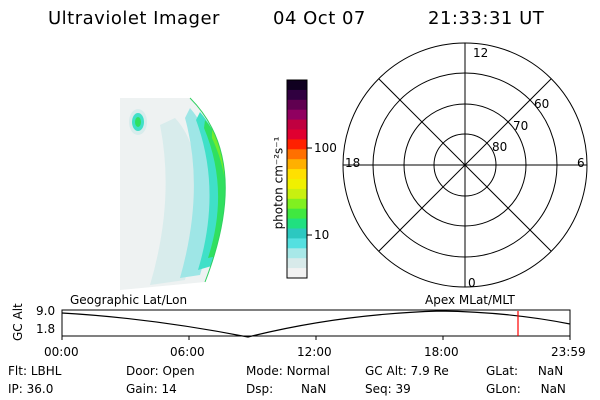  I want to click on status-ip: IP: 36.0, so click(30, 389).